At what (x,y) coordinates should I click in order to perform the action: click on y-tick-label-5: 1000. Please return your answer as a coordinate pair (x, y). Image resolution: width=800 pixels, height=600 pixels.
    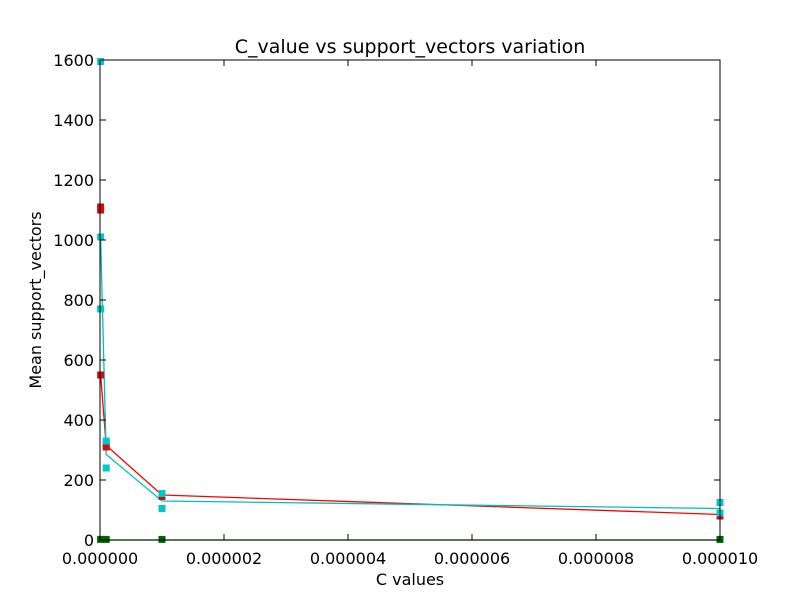
    Looking at the image, I should click on (73, 240).